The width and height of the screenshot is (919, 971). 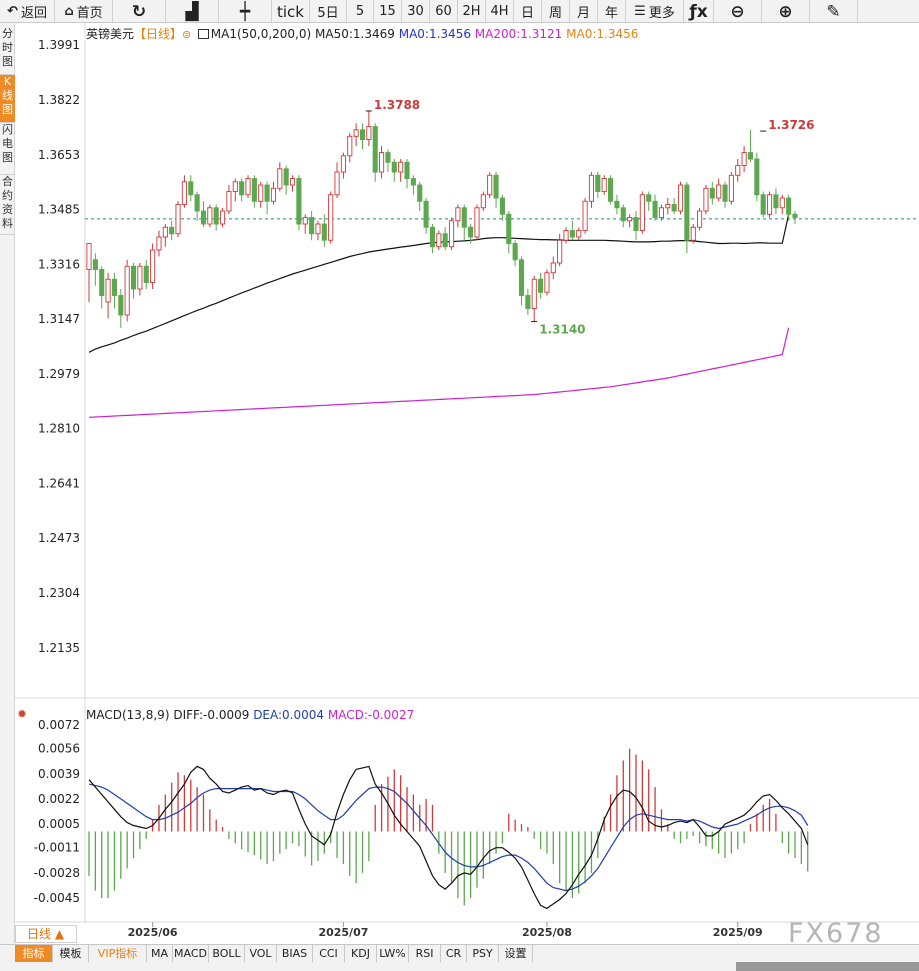 What do you see at coordinates (7, 205) in the screenshot?
I see `sidebar-tab-3: 合约资料` at bounding box center [7, 205].